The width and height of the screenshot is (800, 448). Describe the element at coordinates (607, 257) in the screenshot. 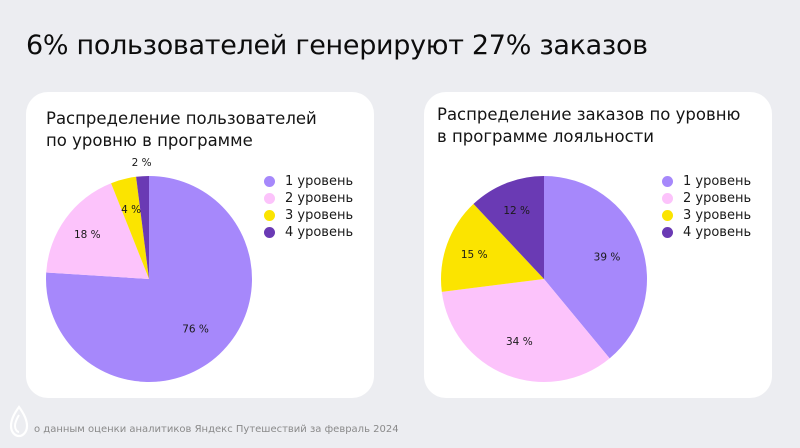

I see `pie-slice-label-level-1: 39 %` at that location.